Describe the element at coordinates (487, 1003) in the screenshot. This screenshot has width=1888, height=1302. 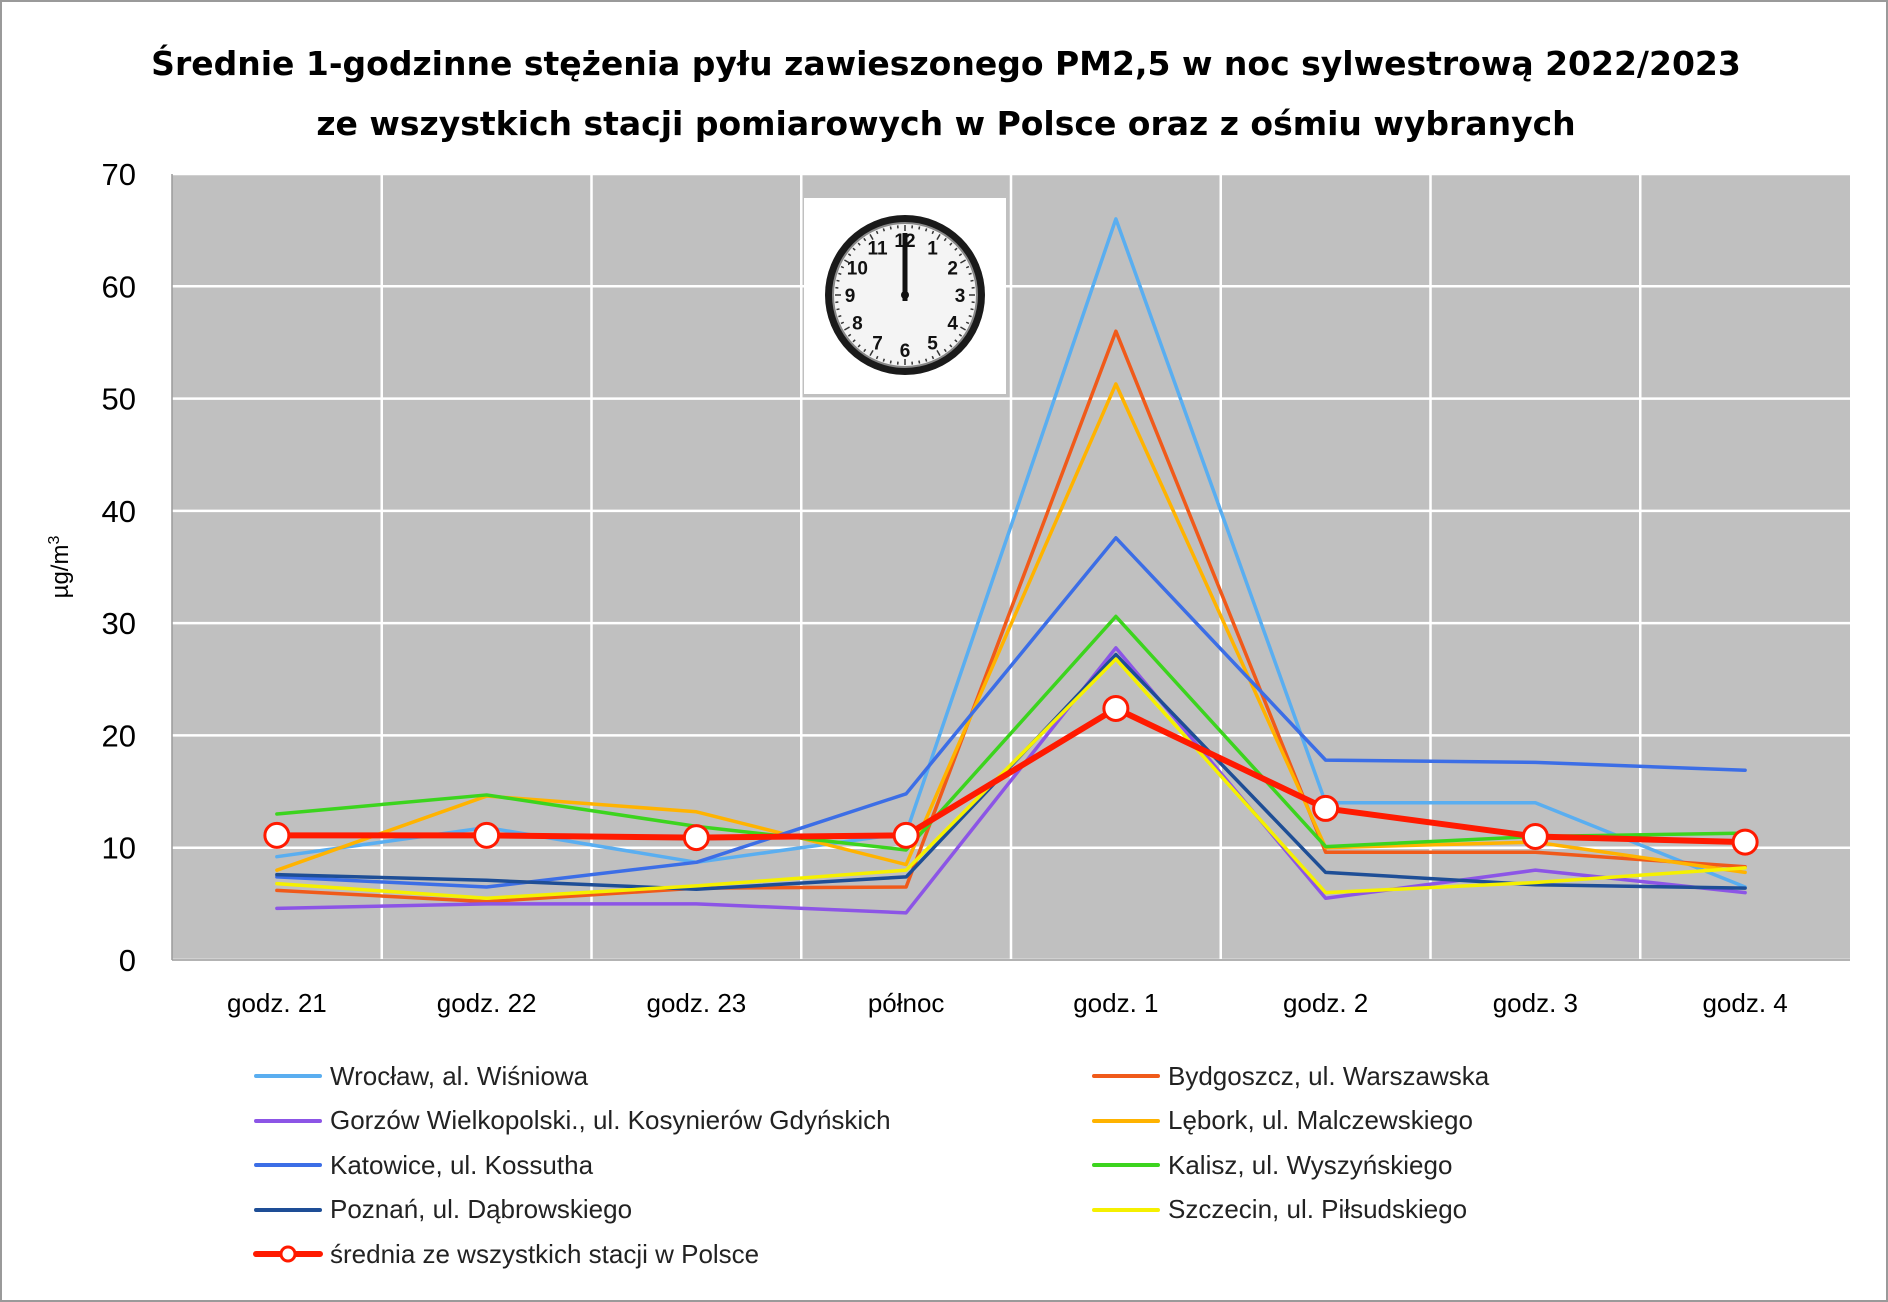
I see `x-tick-label: godz. 22` at that location.